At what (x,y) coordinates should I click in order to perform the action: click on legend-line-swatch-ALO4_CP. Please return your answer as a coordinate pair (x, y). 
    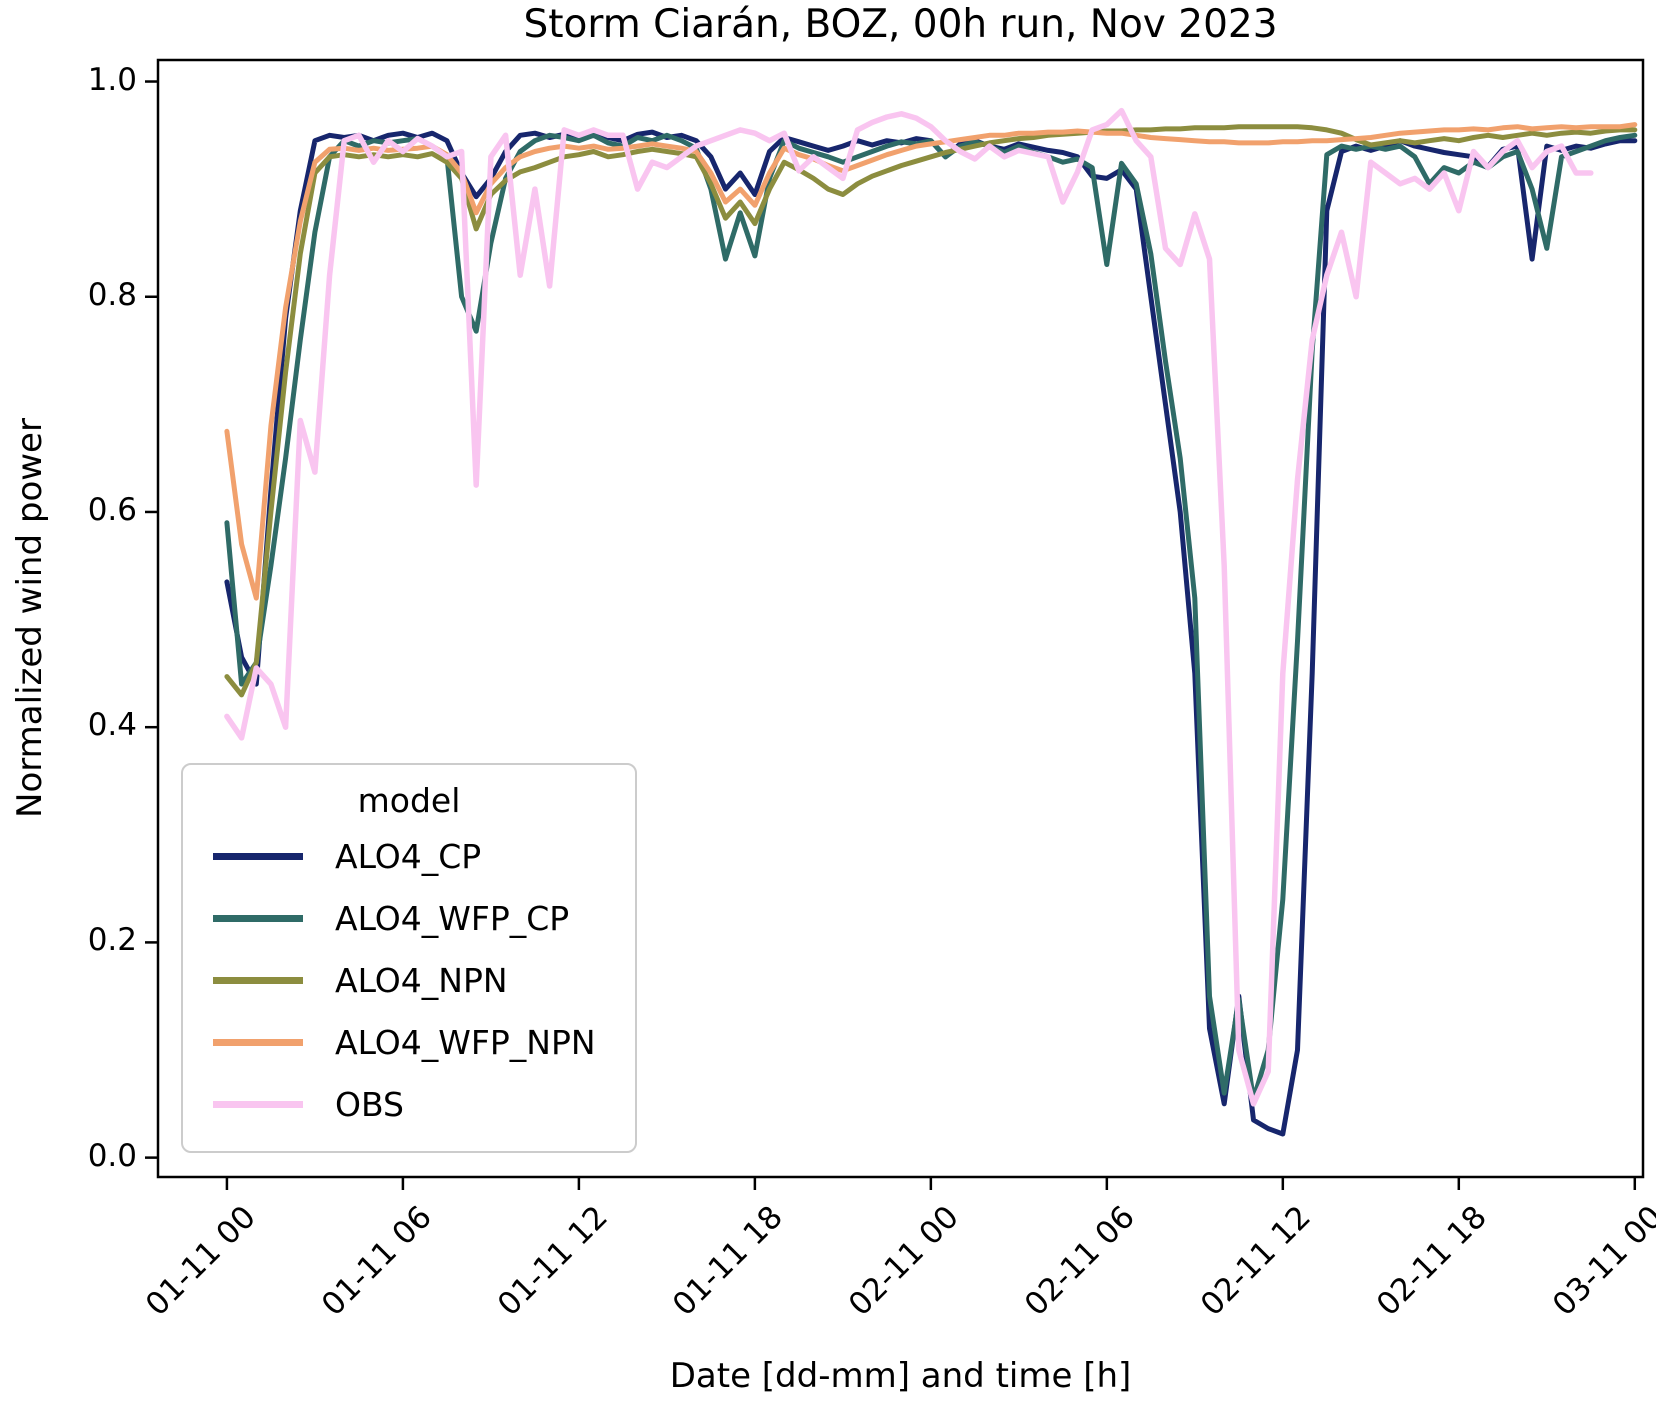
    Looking at the image, I should click on (258, 856).